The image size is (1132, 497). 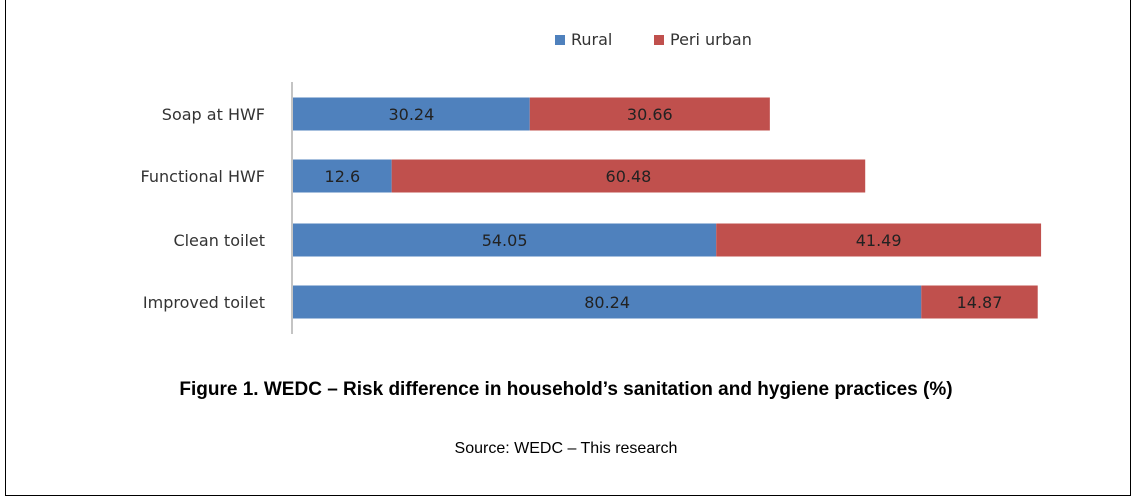 I want to click on legend-label-0: Rural, so click(x=591, y=39).